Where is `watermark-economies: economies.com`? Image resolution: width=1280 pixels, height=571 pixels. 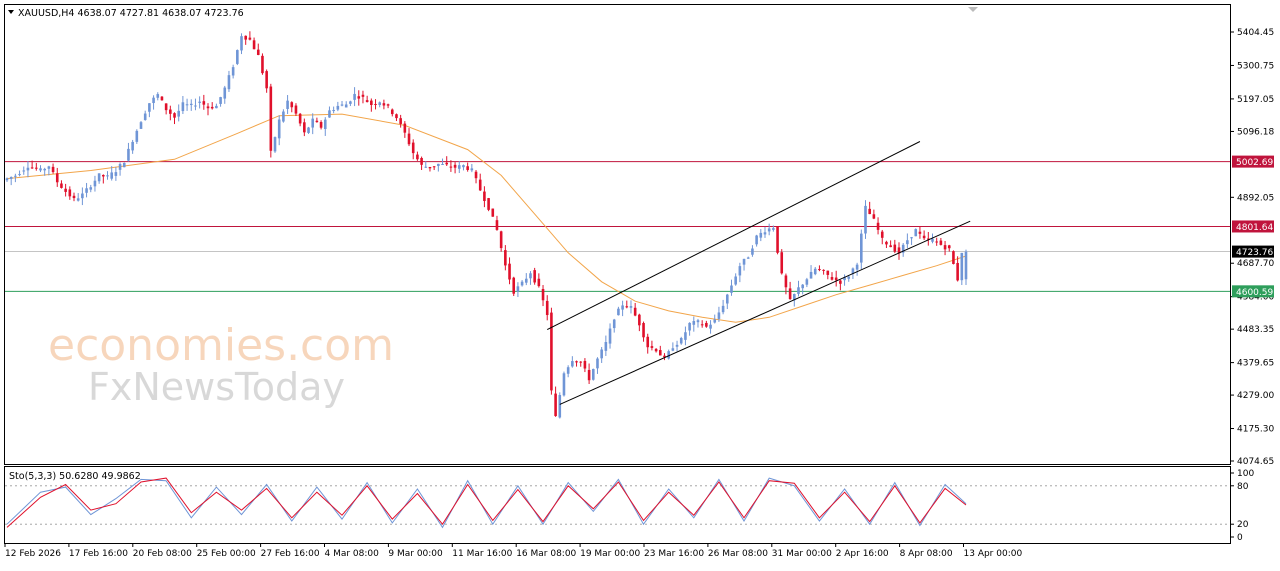
watermark-economies: economies.com is located at coordinates (221, 345).